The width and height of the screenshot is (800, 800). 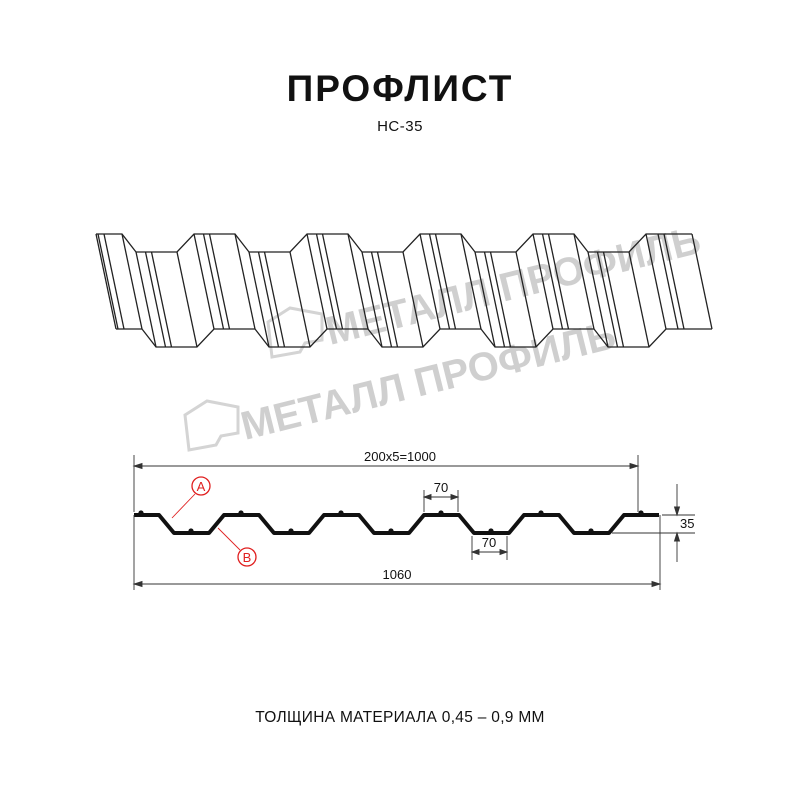 I want to click on cross-section-profile, so click(x=396, y=522).